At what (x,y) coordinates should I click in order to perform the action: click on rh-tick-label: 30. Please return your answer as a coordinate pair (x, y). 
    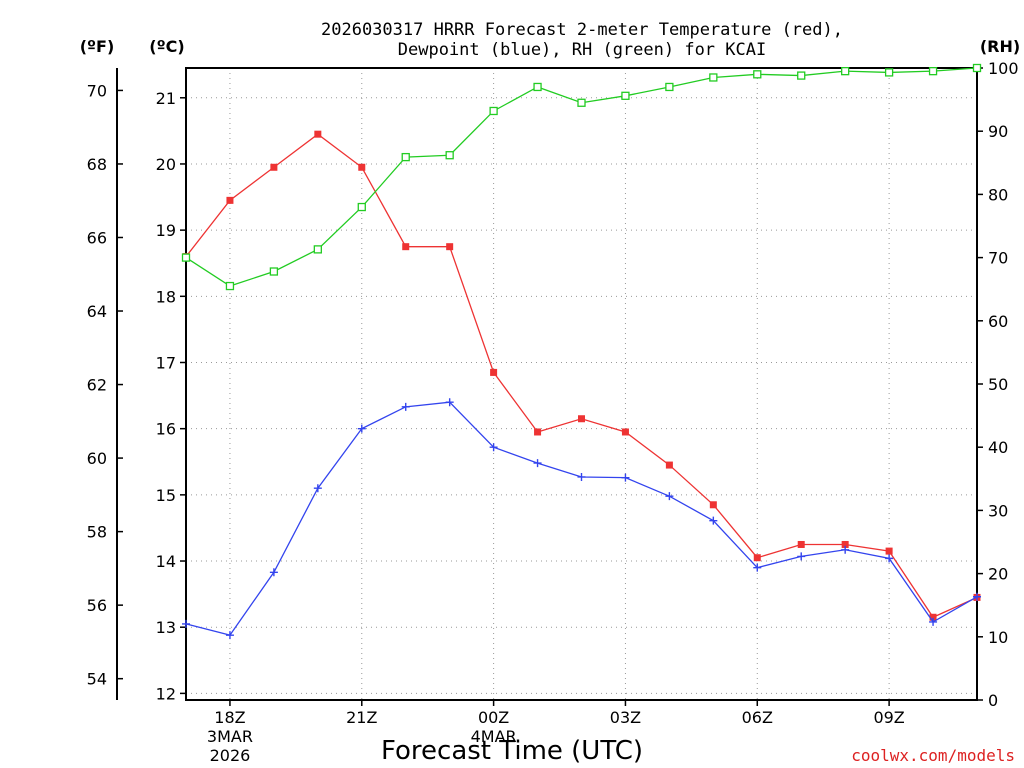
    Looking at the image, I should click on (998, 510).